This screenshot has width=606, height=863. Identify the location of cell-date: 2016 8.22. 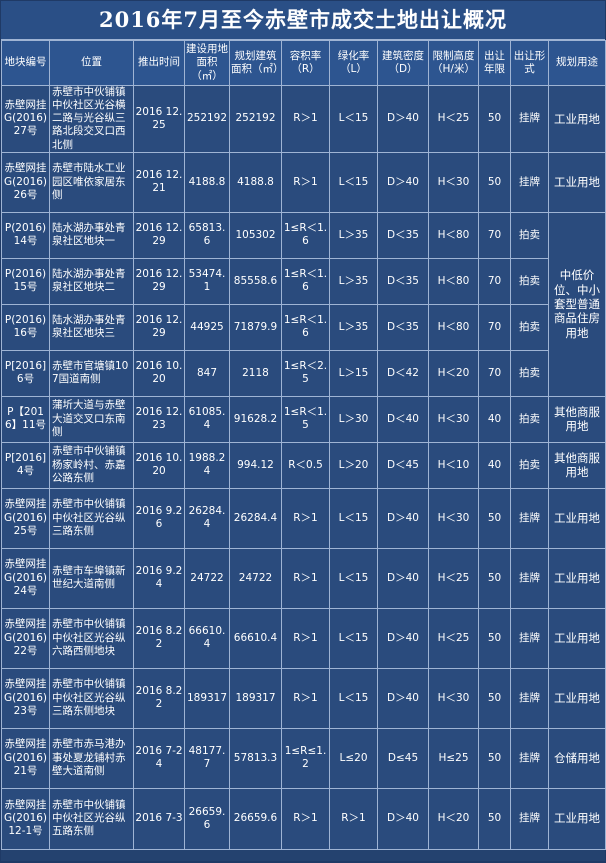
(159, 698).